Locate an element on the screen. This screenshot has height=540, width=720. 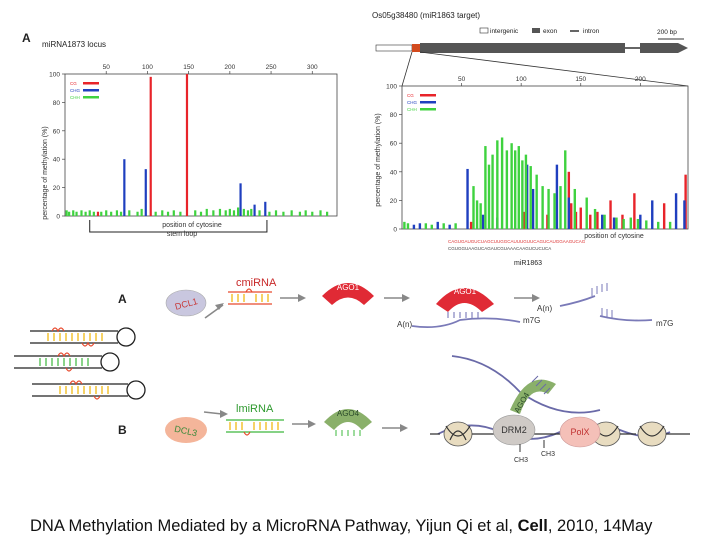
xtick-label: 100 is located at coordinates (521, 79).